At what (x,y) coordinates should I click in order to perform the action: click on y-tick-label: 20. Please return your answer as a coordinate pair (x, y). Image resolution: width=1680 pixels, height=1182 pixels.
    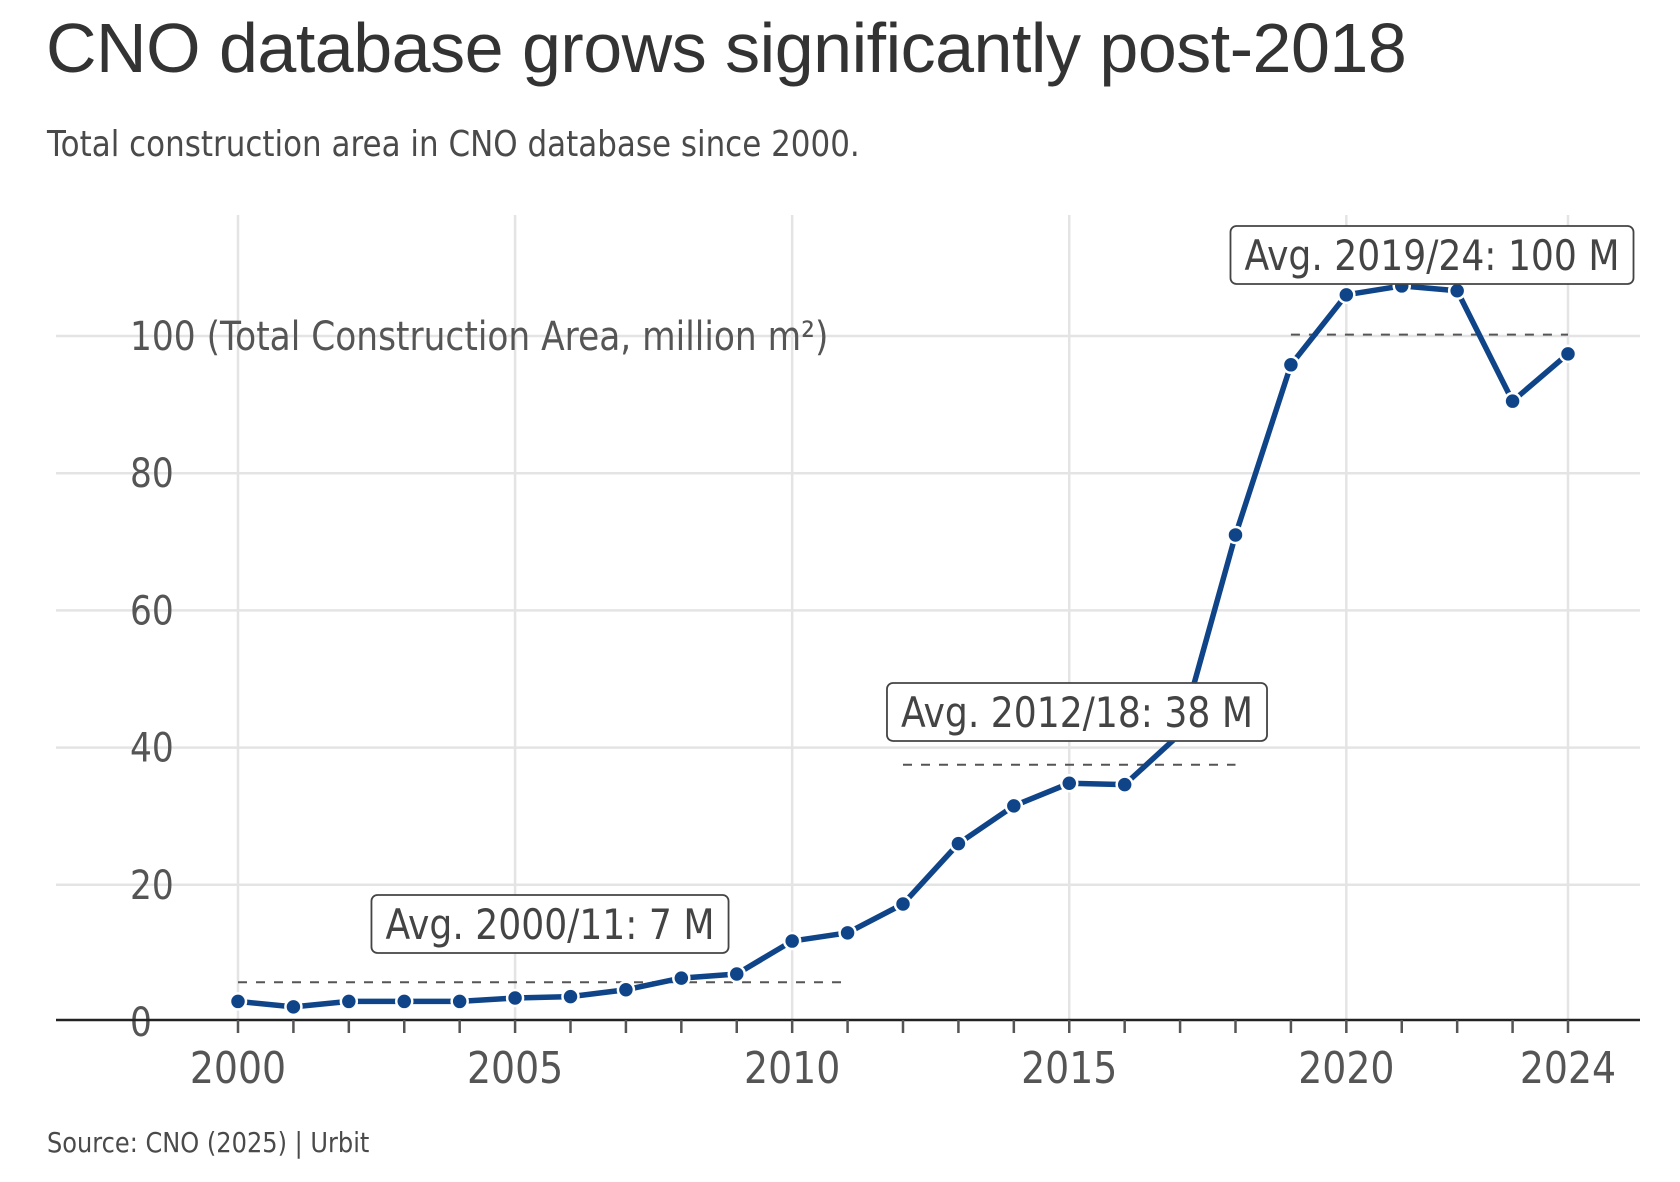
    Looking at the image, I should click on (152, 884).